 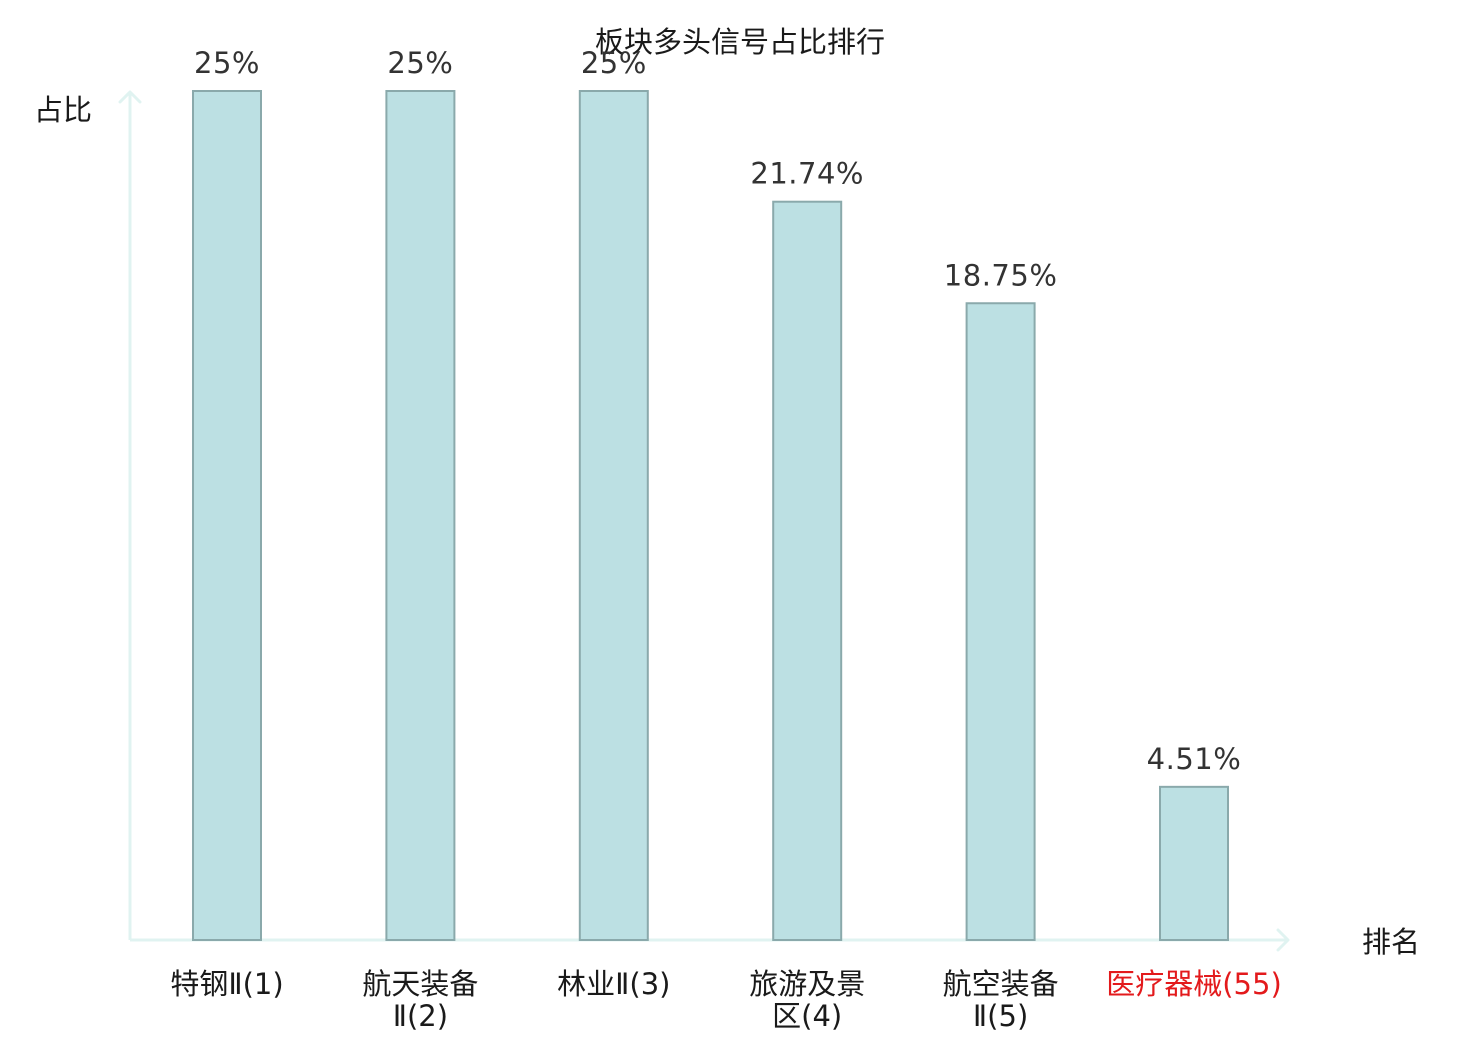 I want to click on chart-title: 板块多头信号占比排行, so click(x=740, y=42).